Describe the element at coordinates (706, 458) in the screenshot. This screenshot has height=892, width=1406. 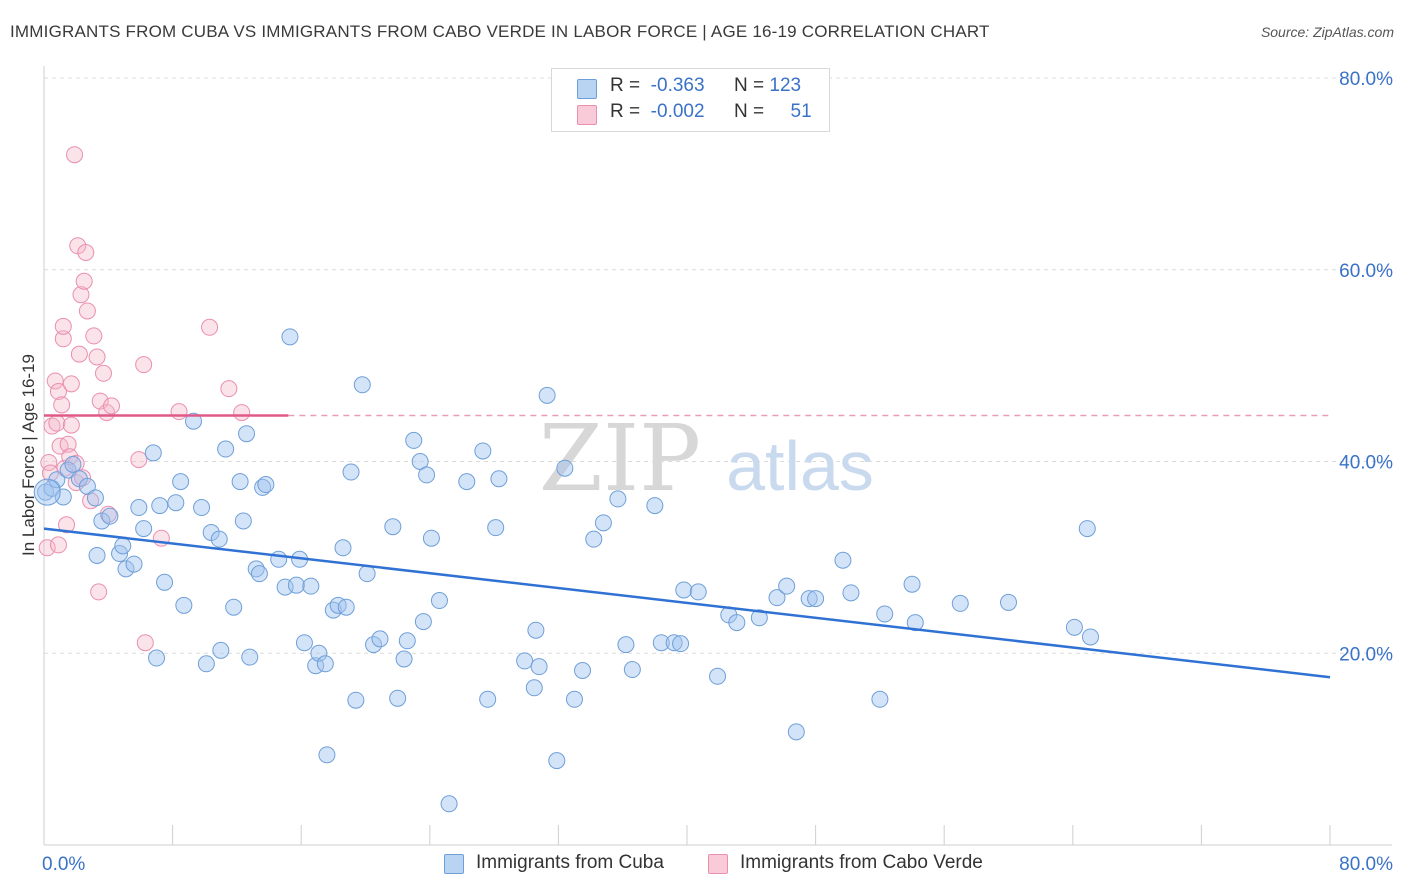
I see `watermark: ZIP atlas` at that location.